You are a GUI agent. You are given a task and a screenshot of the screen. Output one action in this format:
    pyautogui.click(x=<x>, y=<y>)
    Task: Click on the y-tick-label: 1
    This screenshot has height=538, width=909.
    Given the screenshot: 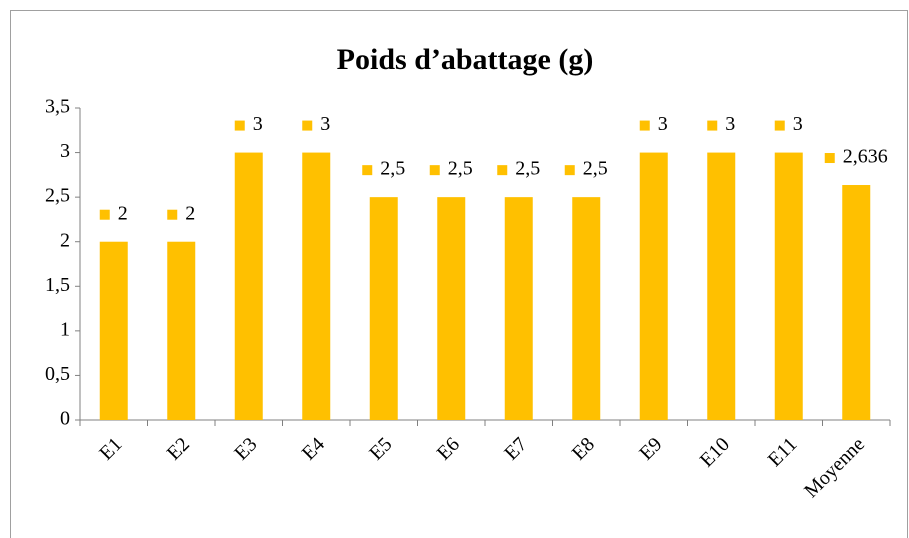 What is the action you would take?
    pyautogui.click(x=65, y=329)
    